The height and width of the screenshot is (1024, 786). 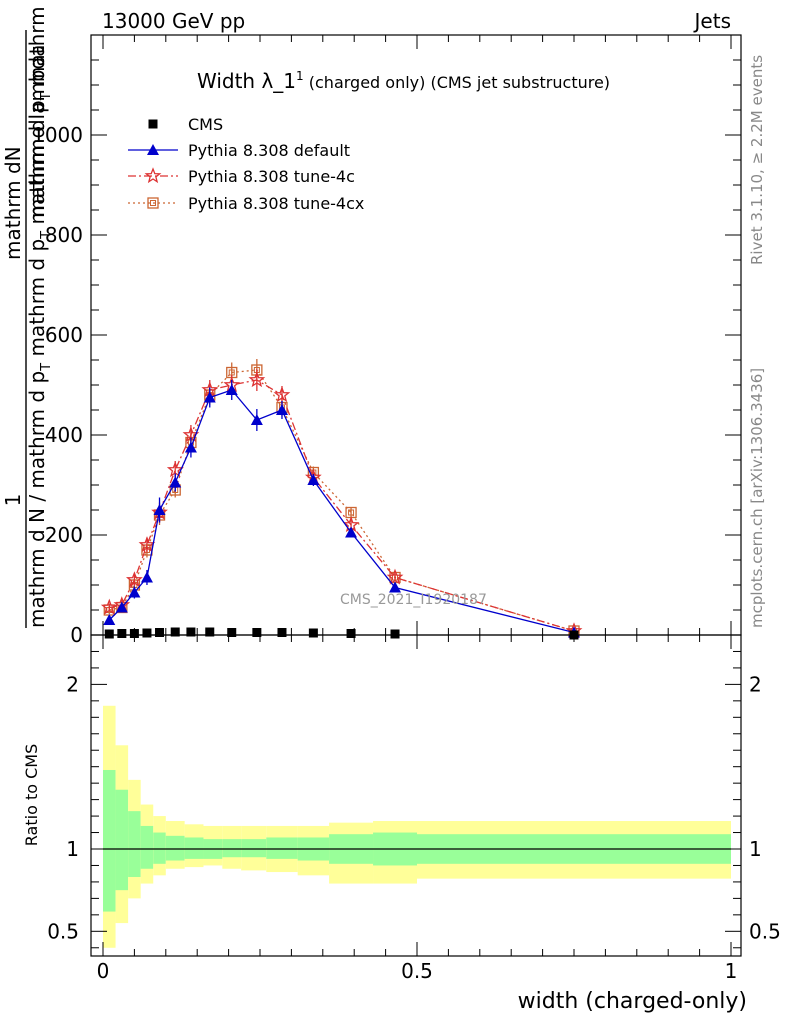 What do you see at coordinates (632, 1001) in the screenshot?
I see `xlabel: width (charged-only)` at bounding box center [632, 1001].